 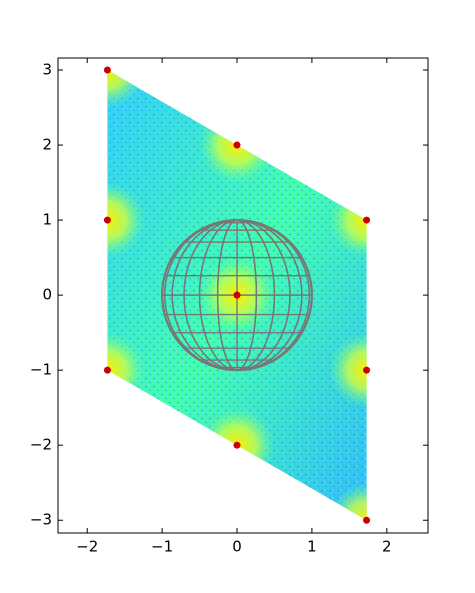 I want to click on y-tick-label: −3, so click(x=41, y=520).